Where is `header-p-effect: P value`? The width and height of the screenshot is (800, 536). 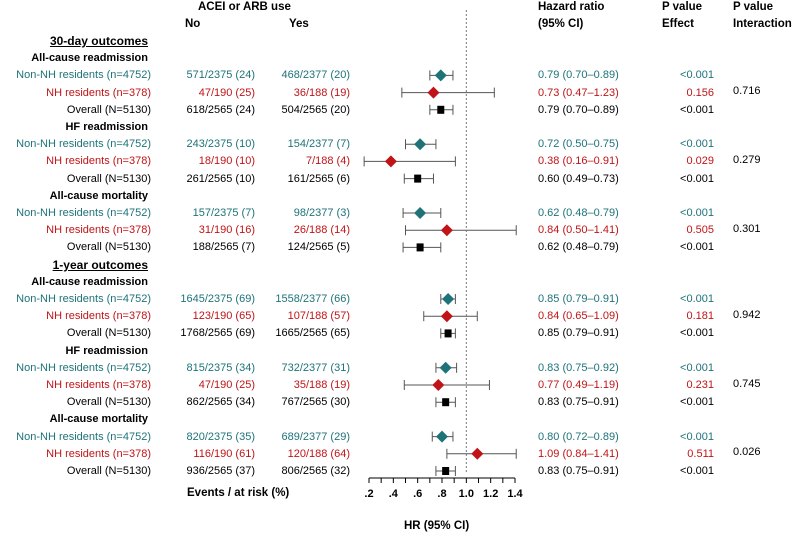
header-p-effect: P value is located at coordinates (682, 7).